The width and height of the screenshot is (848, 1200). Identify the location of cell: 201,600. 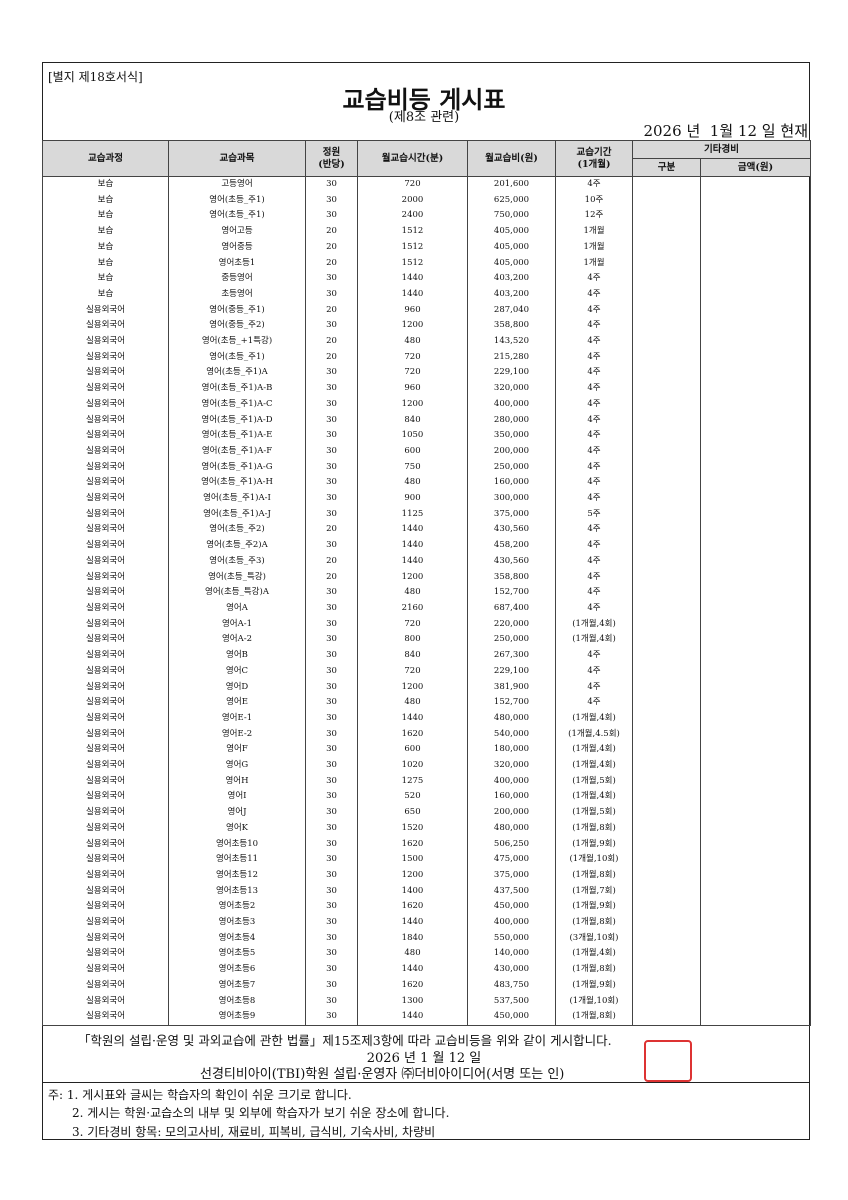
(511, 184).